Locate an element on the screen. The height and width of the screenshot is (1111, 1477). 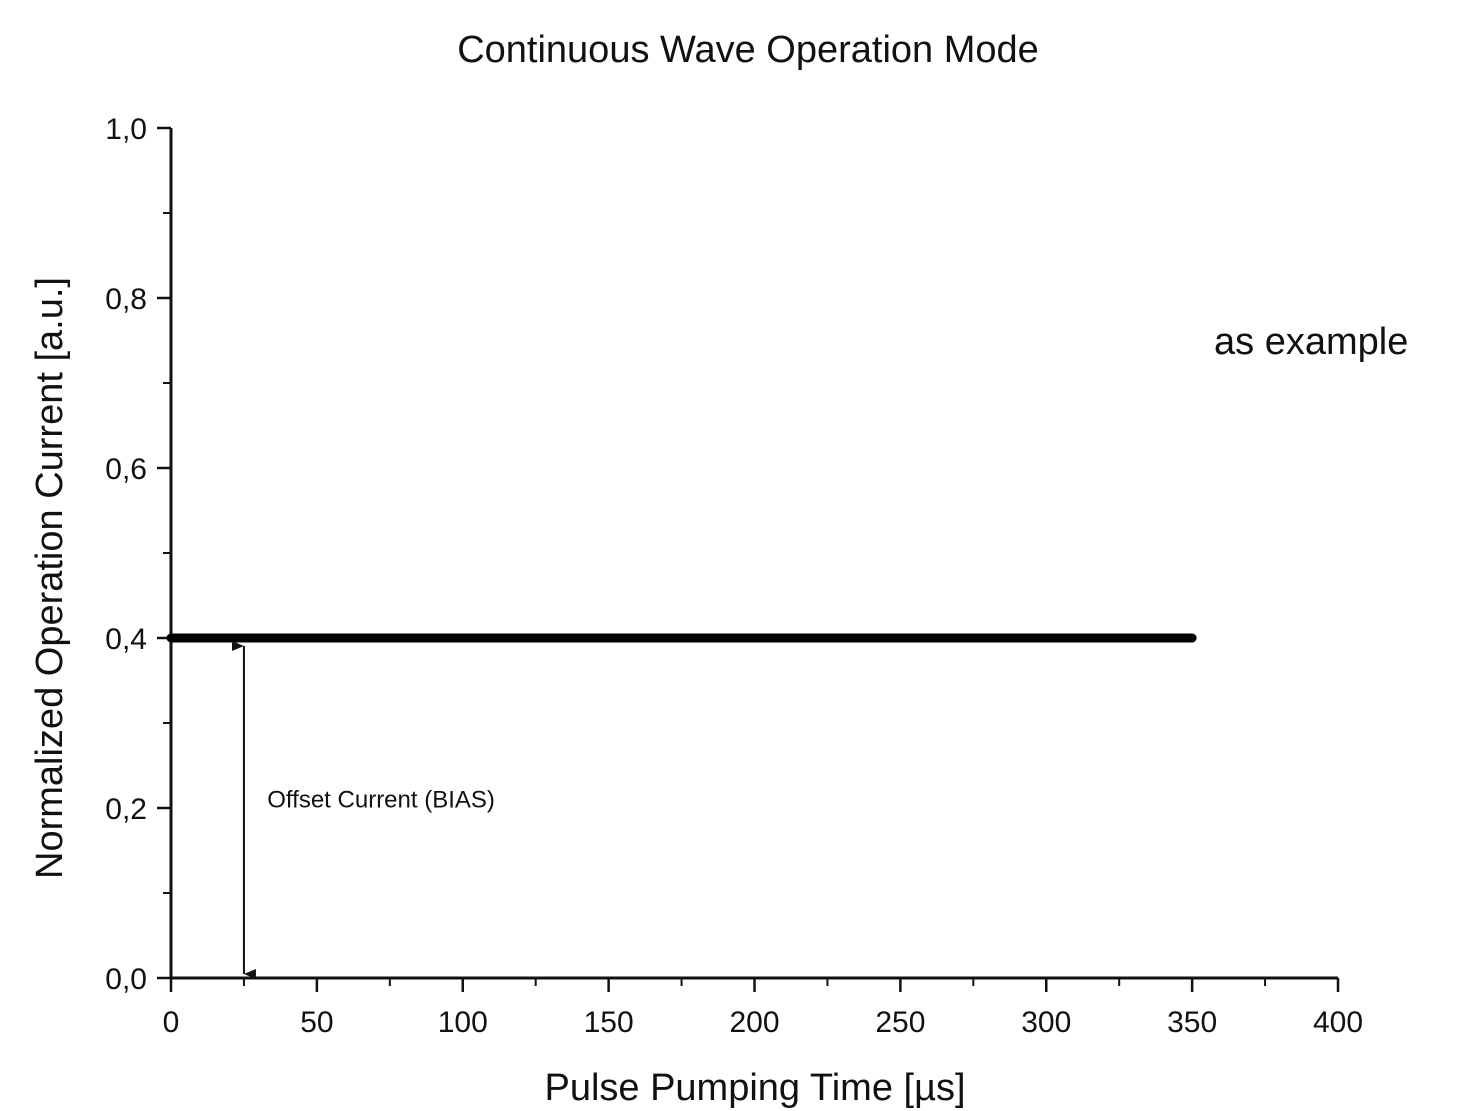
offset-current-label: Offset Current (BIAS) is located at coordinates (381, 800).